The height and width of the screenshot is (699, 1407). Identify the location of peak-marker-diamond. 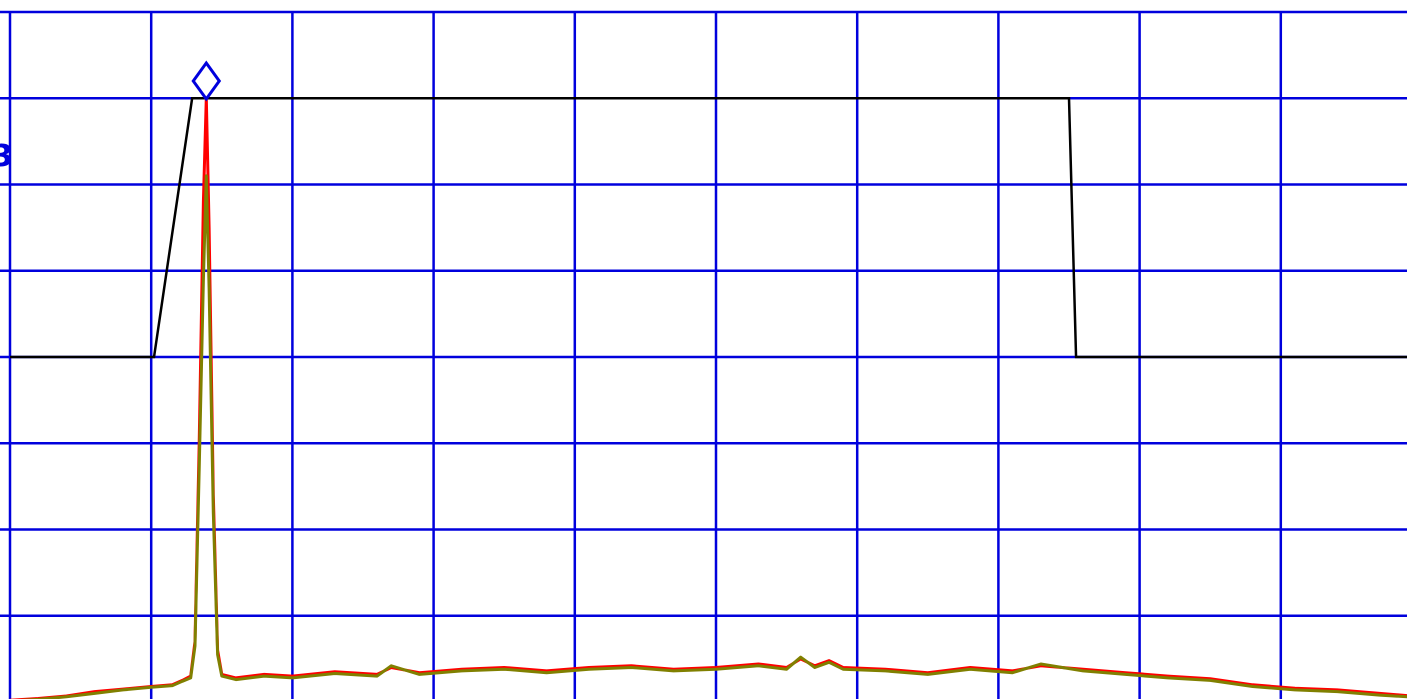
(206, 81).